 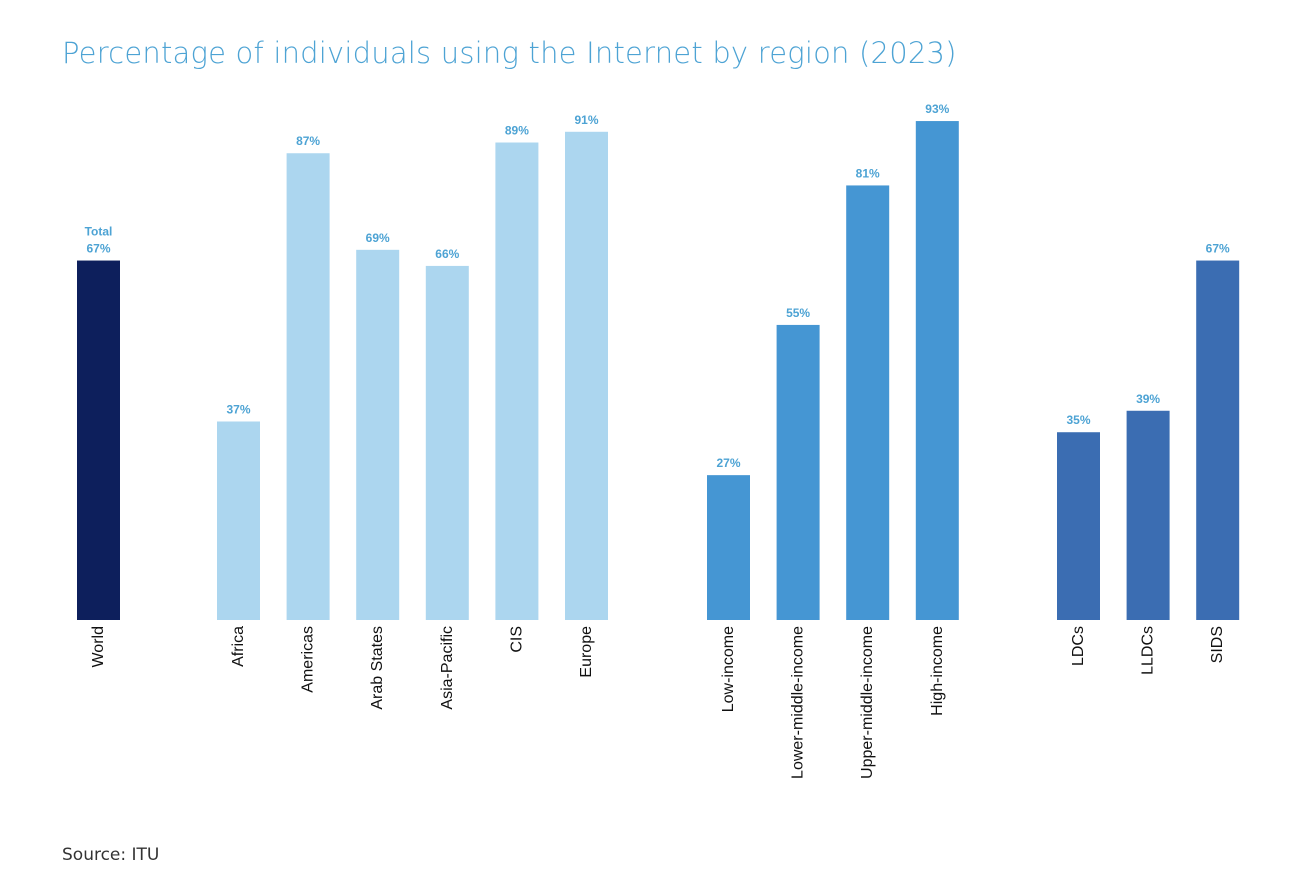 What do you see at coordinates (1078, 526) in the screenshot?
I see `bar-ldcs` at bounding box center [1078, 526].